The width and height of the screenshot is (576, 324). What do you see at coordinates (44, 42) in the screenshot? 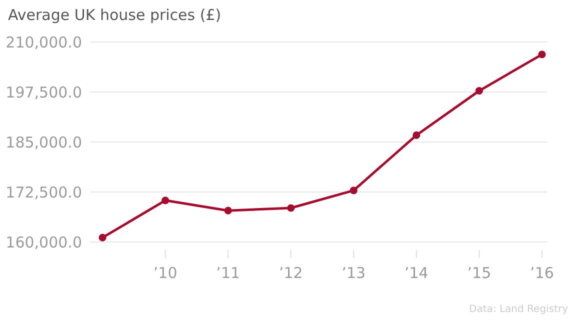
I see `y-tick-label: 210,000.0` at bounding box center [44, 42].